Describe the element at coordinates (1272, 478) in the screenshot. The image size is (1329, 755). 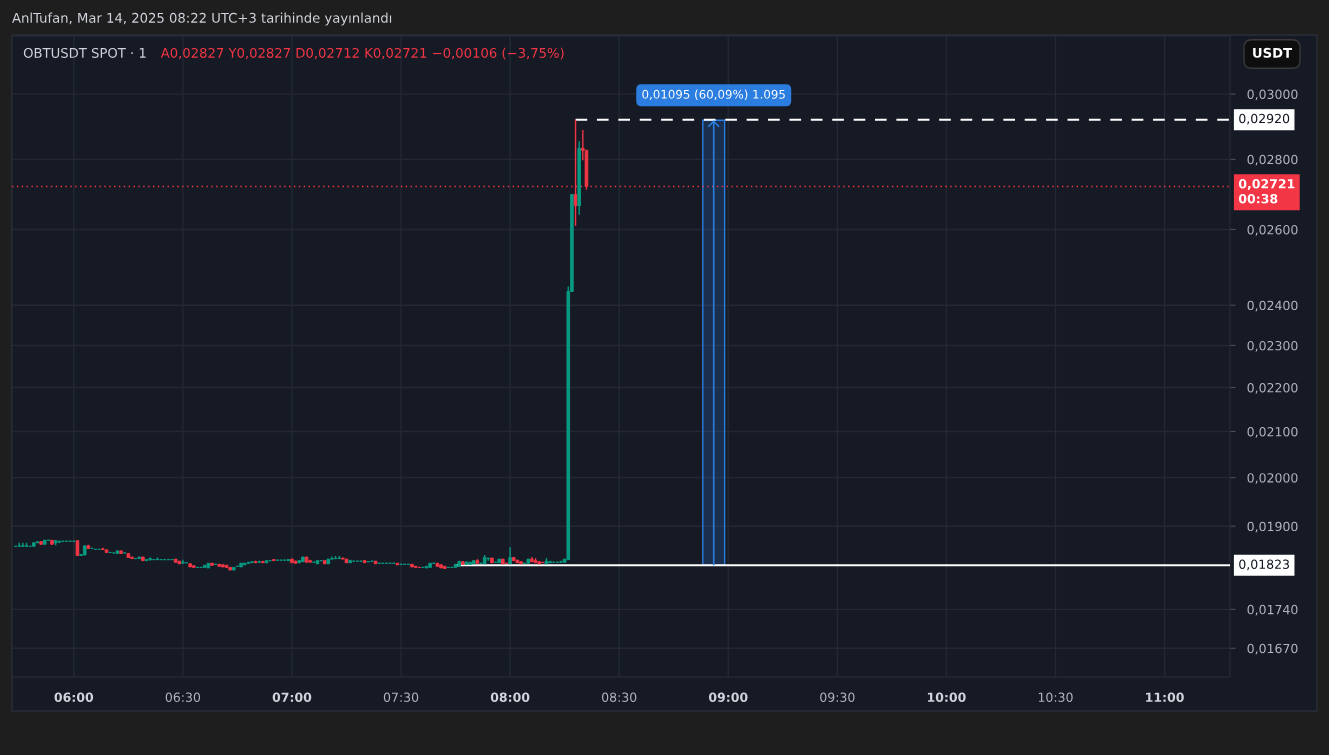
I see `y-tick-label: 0,02000` at that location.